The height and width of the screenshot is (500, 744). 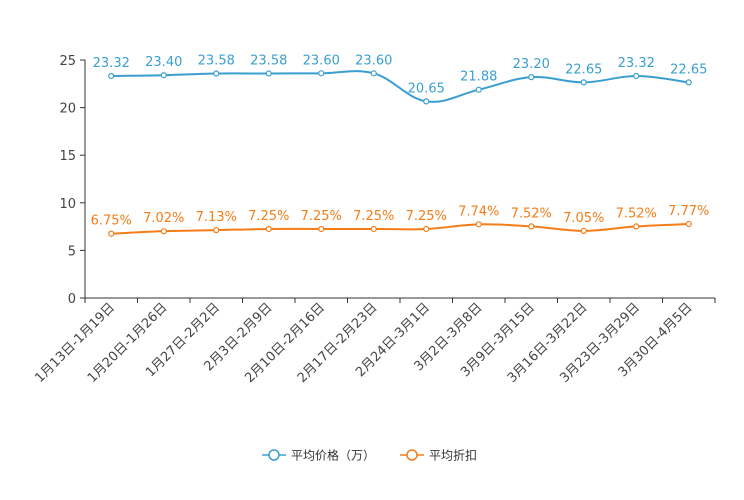 I want to click on data-label: 23.40, so click(x=163, y=62).